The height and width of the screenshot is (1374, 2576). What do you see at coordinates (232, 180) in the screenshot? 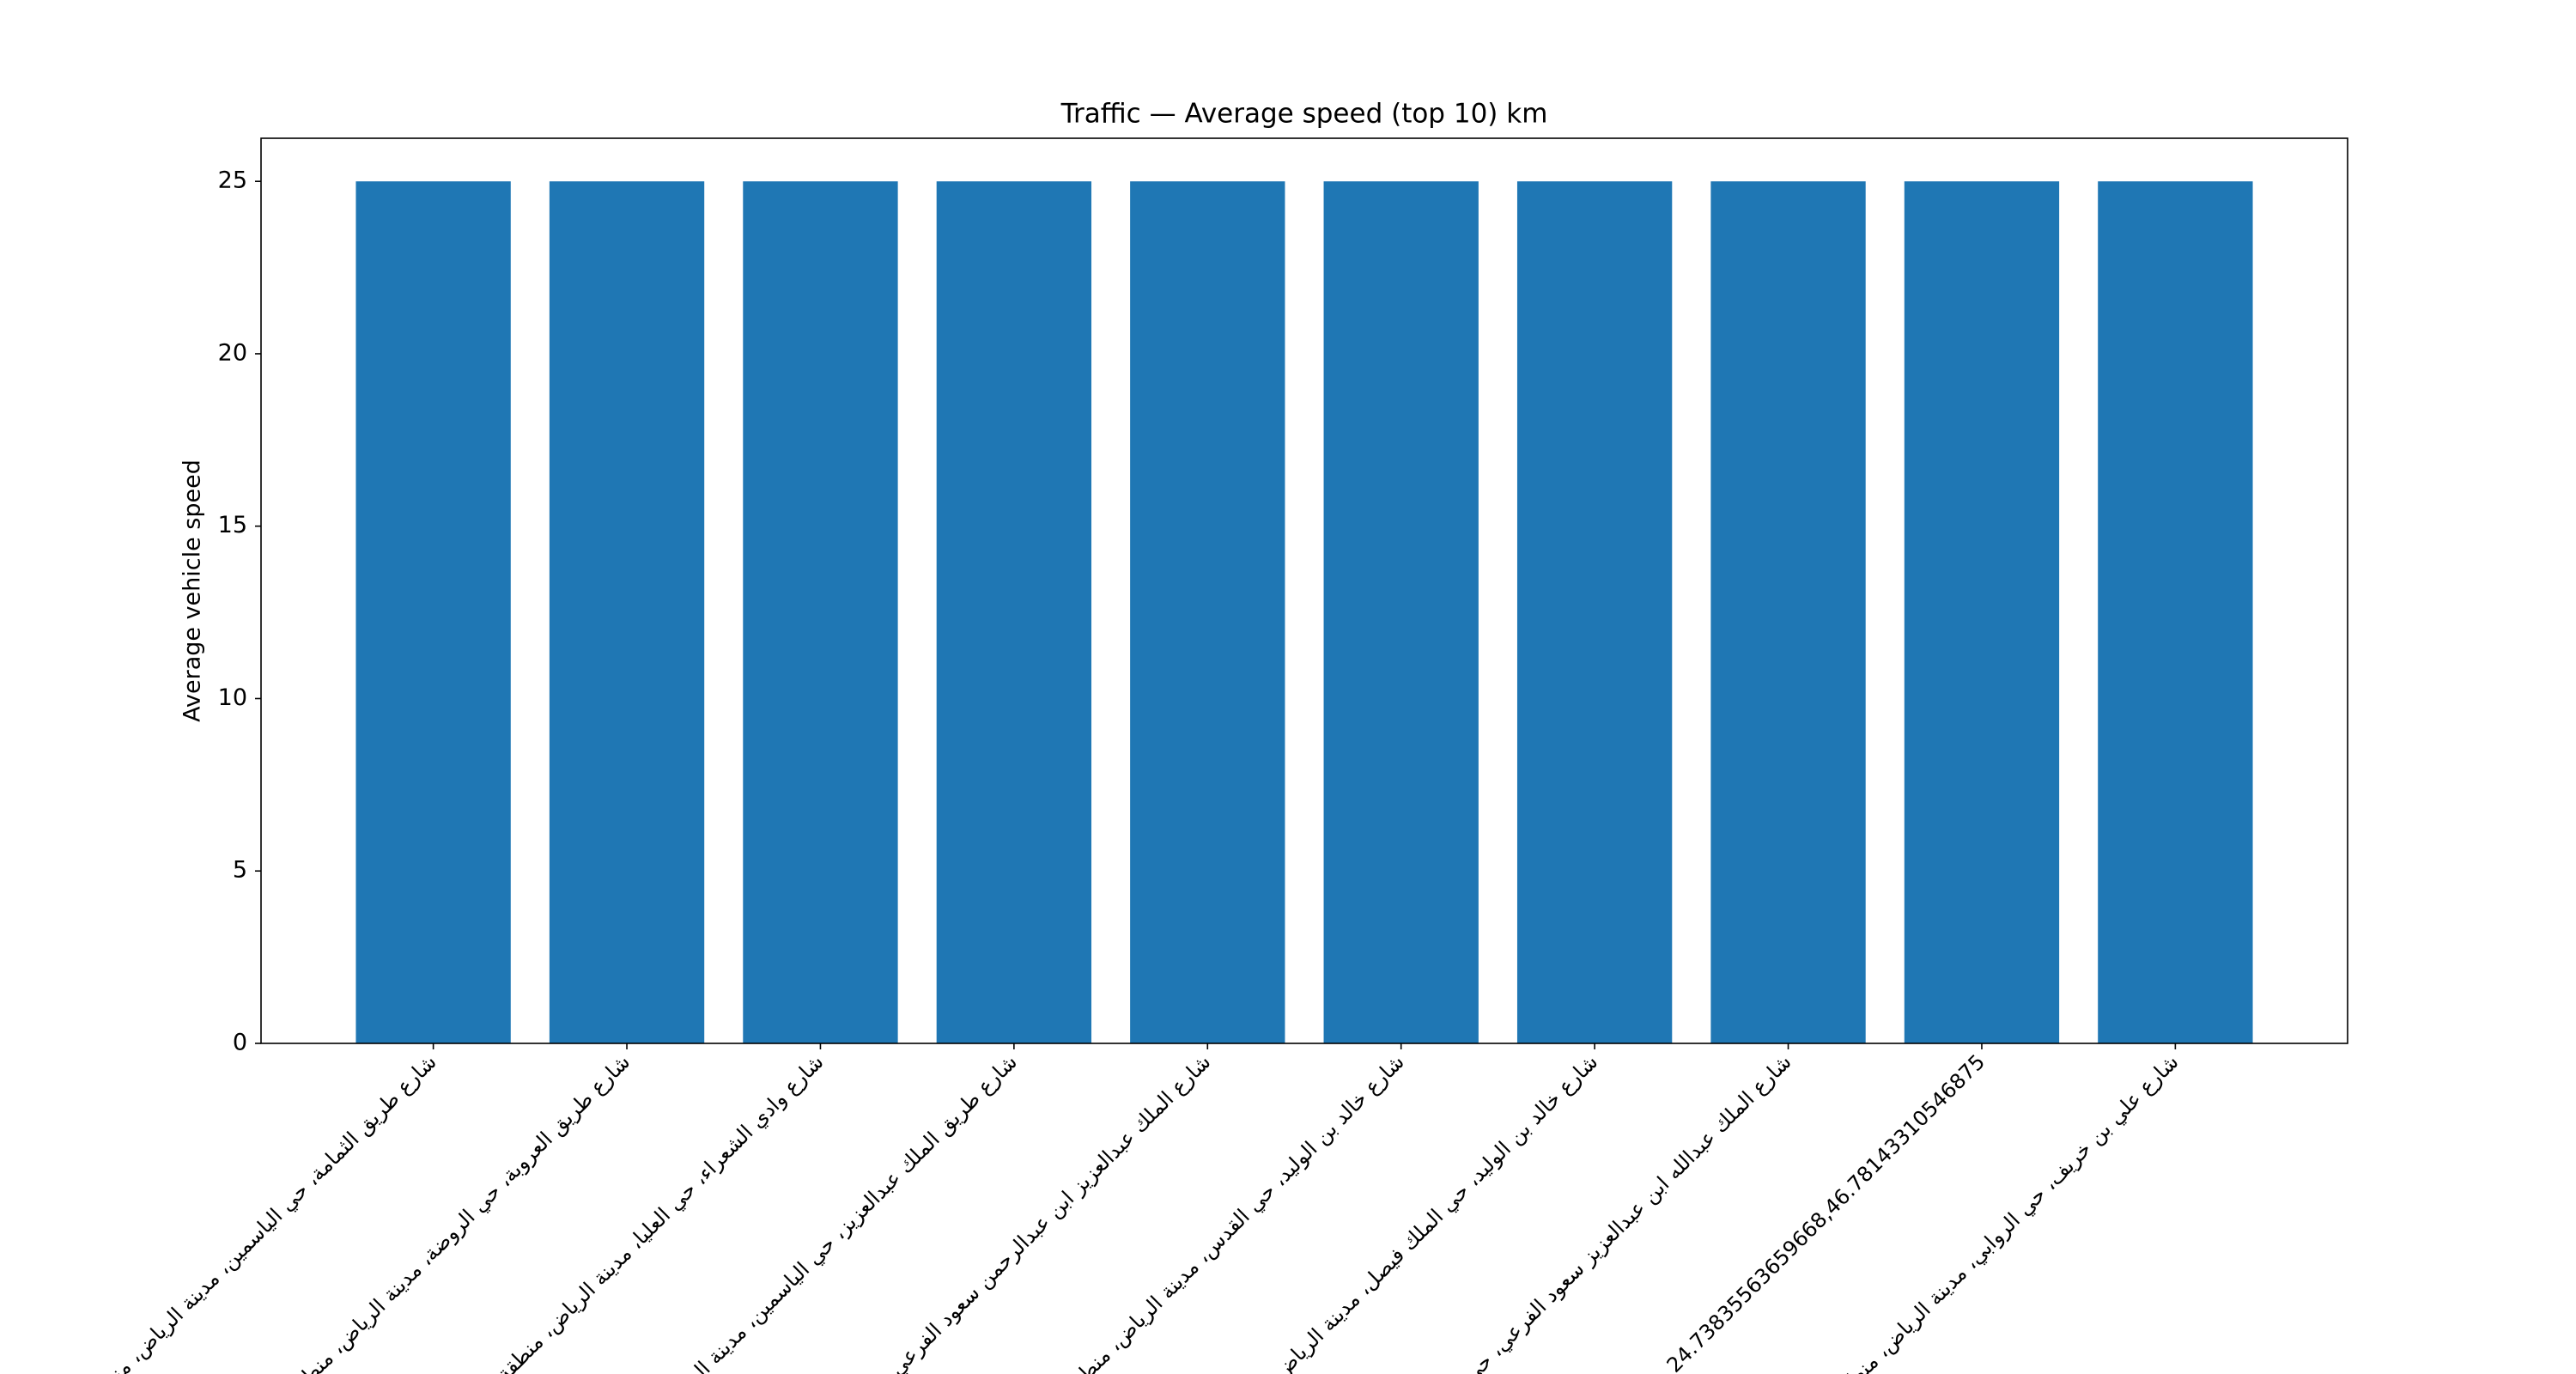
I see `y-tick-label: 25` at bounding box center [232, 180].